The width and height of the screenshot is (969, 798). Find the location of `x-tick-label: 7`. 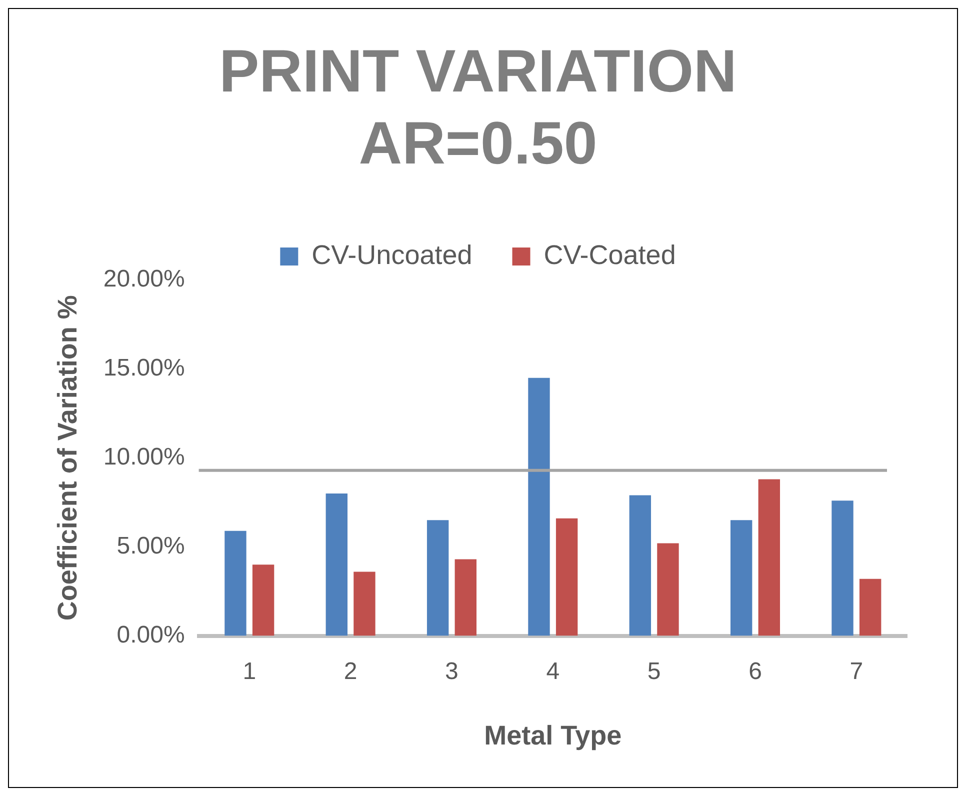

x-tick-label: 7 is located at coordinates (857, 671).